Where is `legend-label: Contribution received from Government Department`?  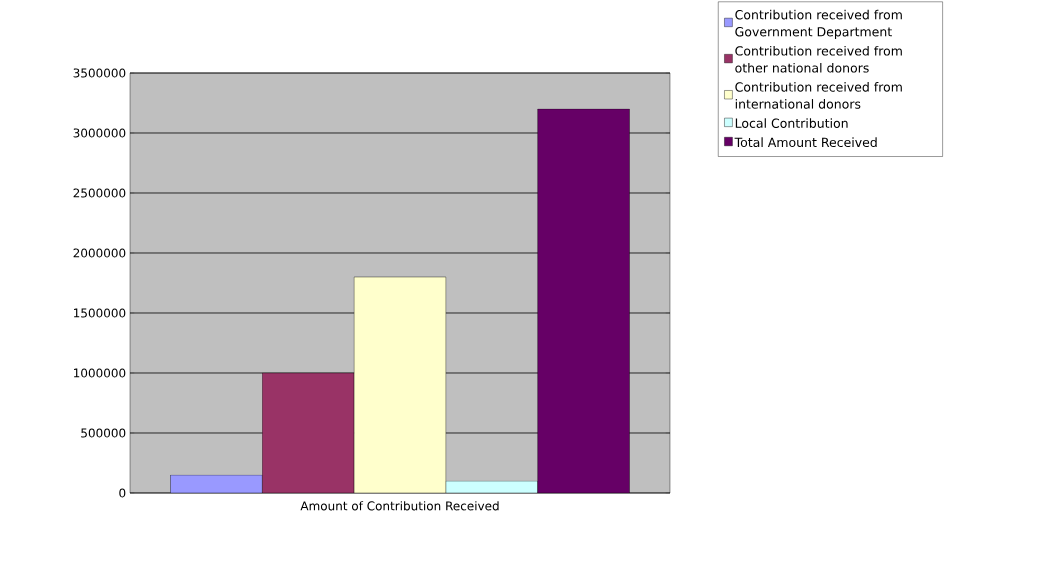 legend-label: Contribution received from Government Department is located at coordinates (818, 24).